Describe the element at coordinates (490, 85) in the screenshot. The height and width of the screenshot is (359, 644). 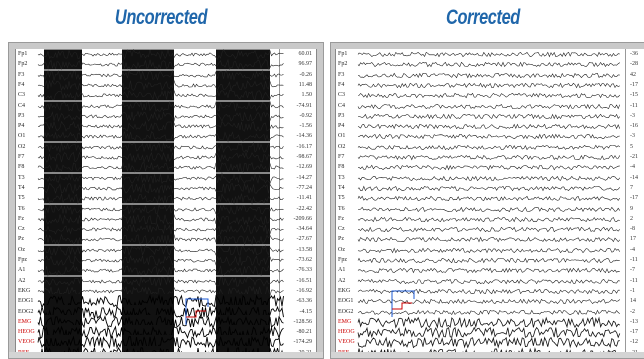
I see `channel-row: F4 -17` at that location.